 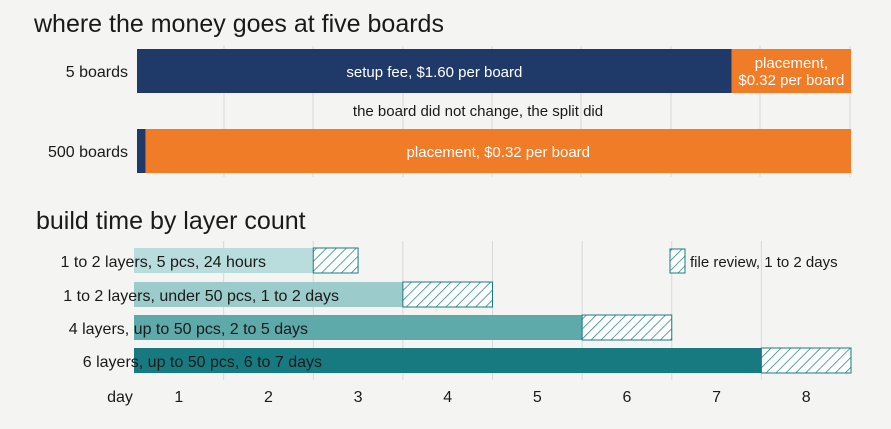 I want to click on money-category-label: 500 boards, so click(x=88, y=152).